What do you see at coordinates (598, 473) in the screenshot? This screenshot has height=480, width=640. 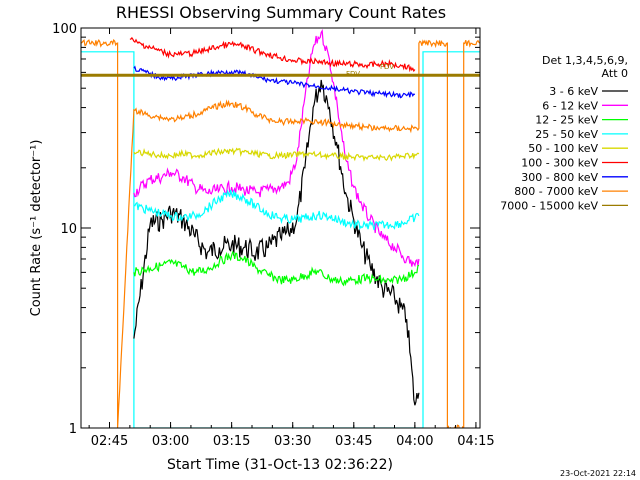 I see `timestamp: 23-Oct-2021 22:14` at bounding box center [598, 473].